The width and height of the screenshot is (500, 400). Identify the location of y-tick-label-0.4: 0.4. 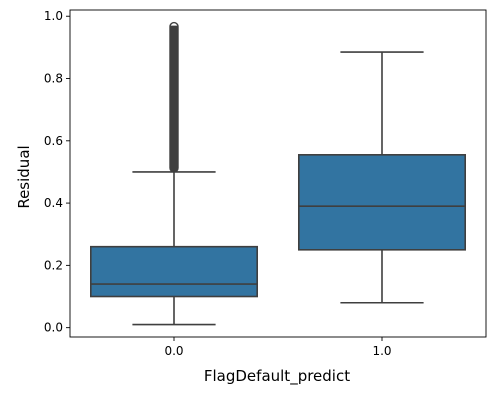
(53, 203).